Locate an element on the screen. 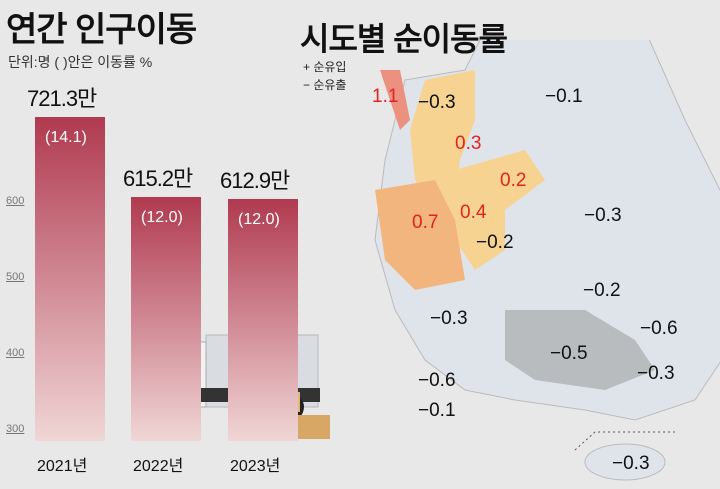  unit-label: 단위:명 ( )안은 이동률 % is located at coordinates (80, 62).